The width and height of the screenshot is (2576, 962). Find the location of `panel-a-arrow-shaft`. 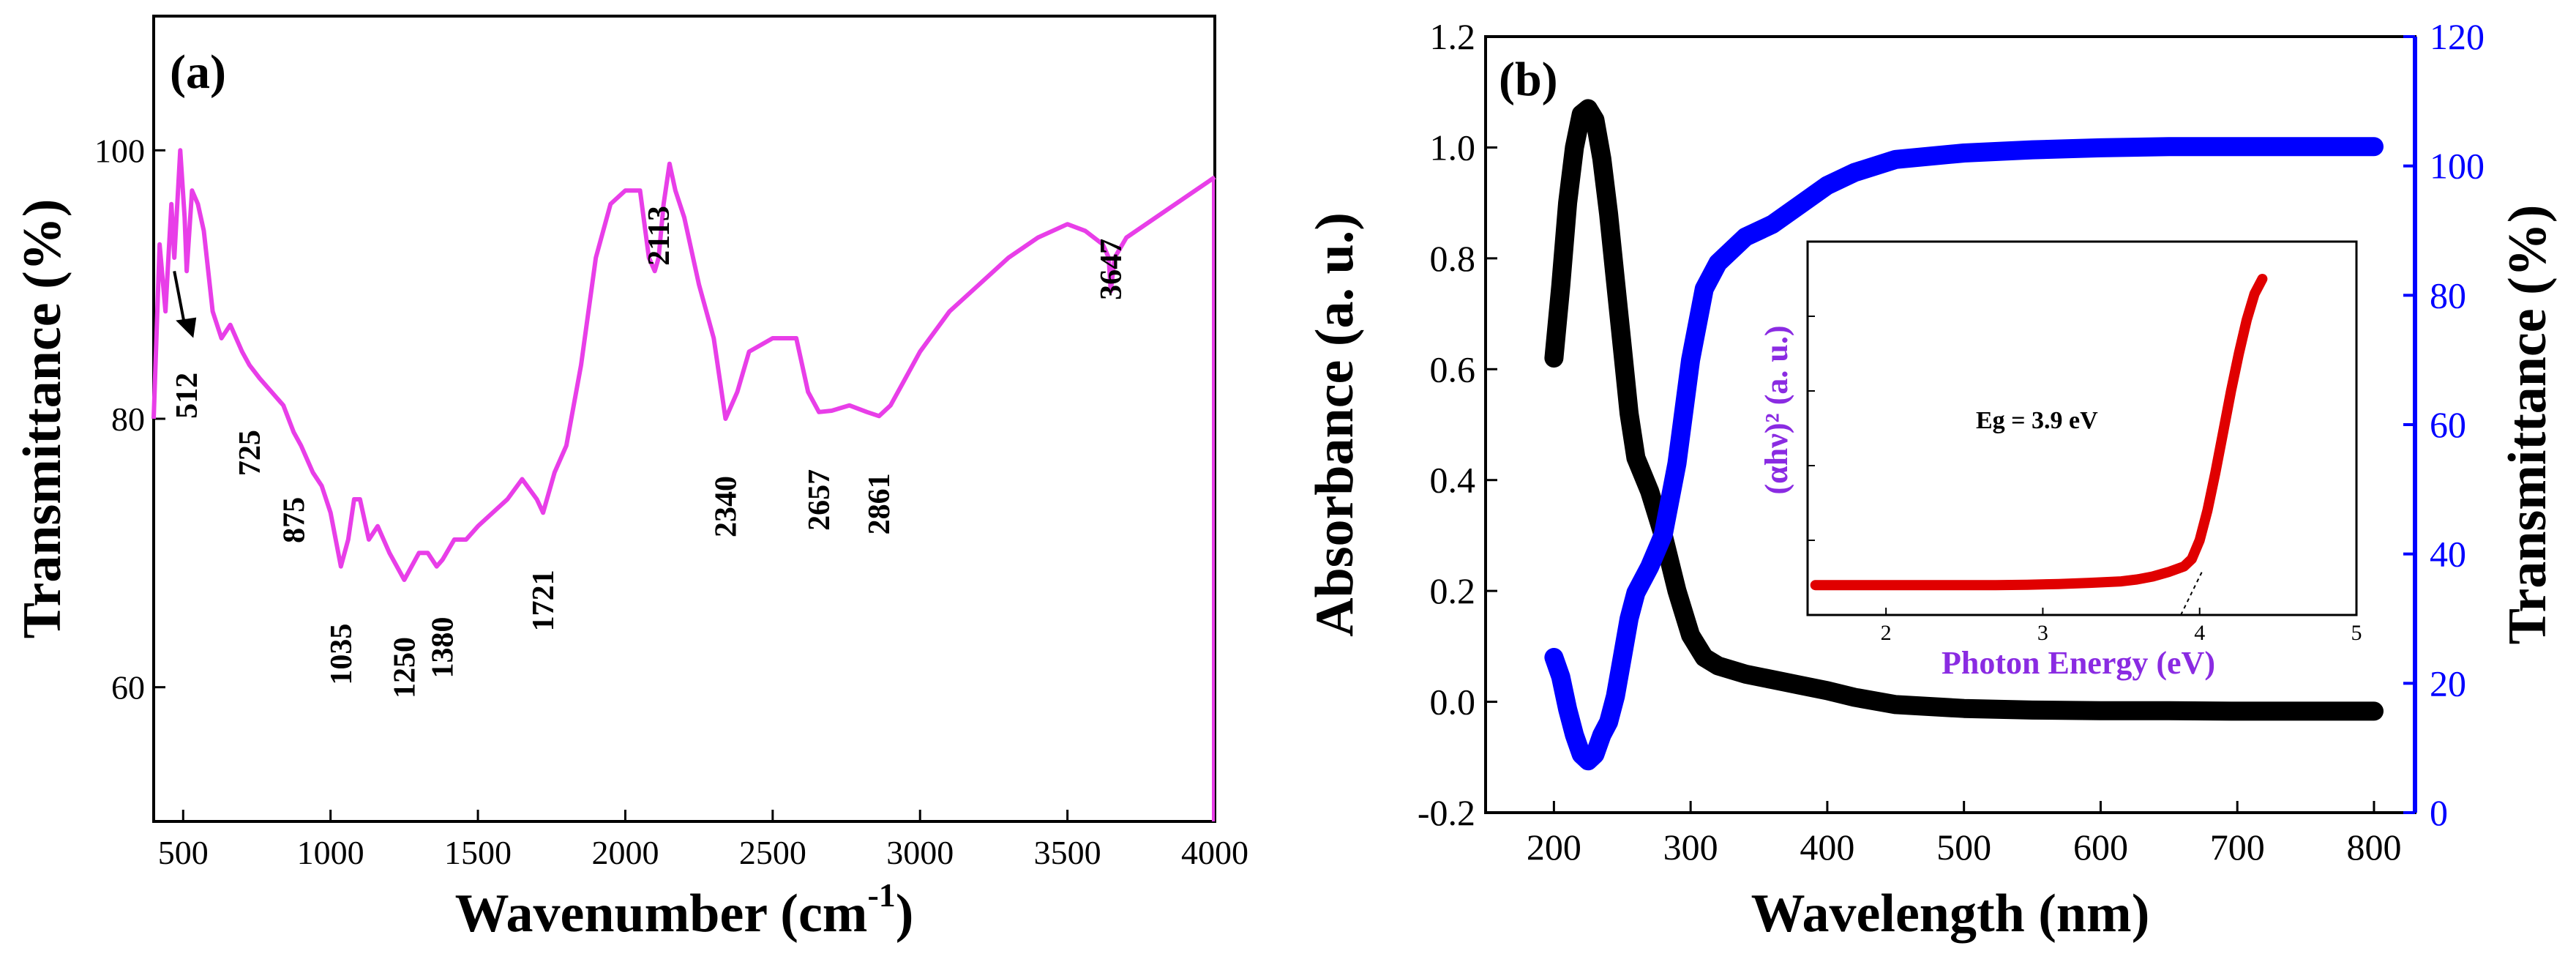

panel-a-arrow-shaft is located at coordinates (180, 298).